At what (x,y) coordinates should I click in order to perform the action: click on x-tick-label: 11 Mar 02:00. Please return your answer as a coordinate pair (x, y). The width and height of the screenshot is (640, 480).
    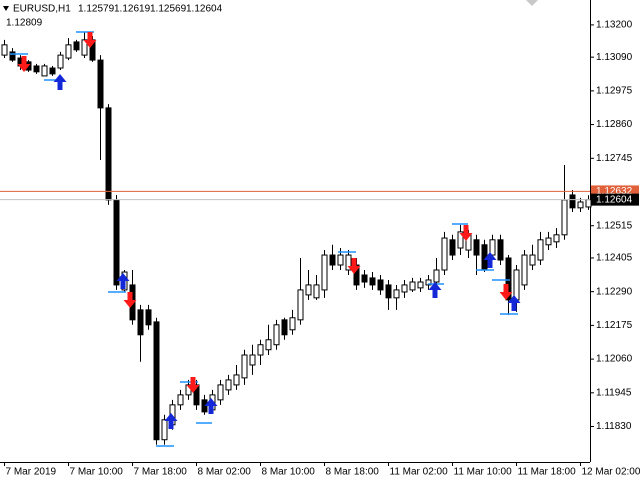
    Looking at the image, I should click on (419, 472).